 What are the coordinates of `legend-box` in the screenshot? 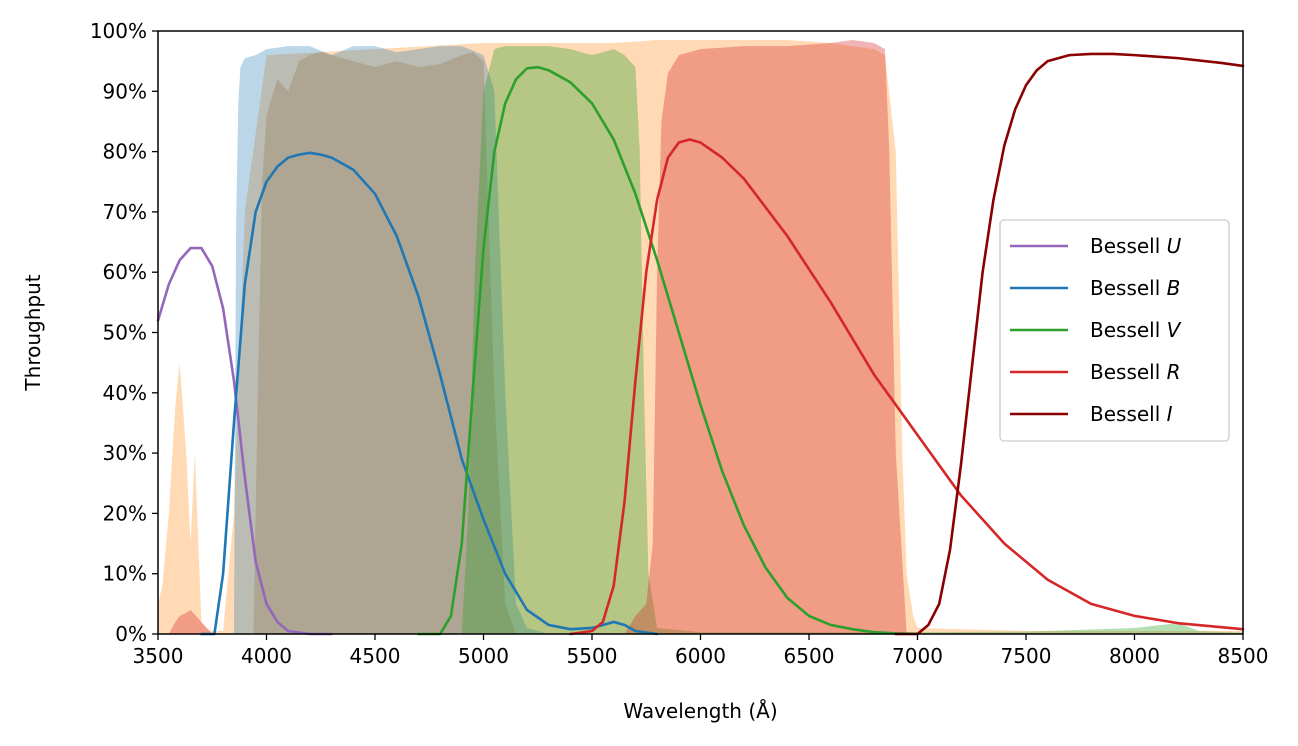 It's located at (1114, 330).